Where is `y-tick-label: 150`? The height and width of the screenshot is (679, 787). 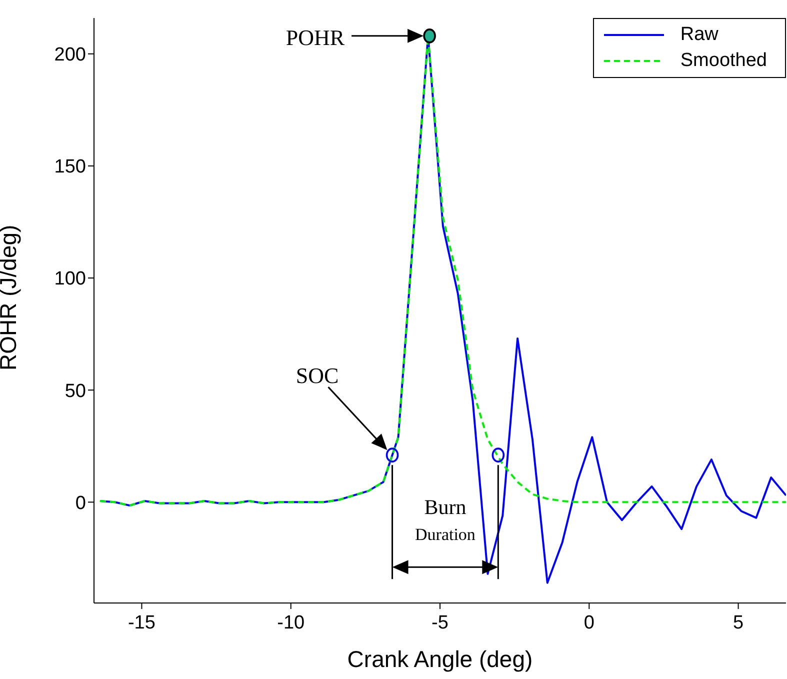
y-tick-label: 150 is located at coordinates (70, 167).